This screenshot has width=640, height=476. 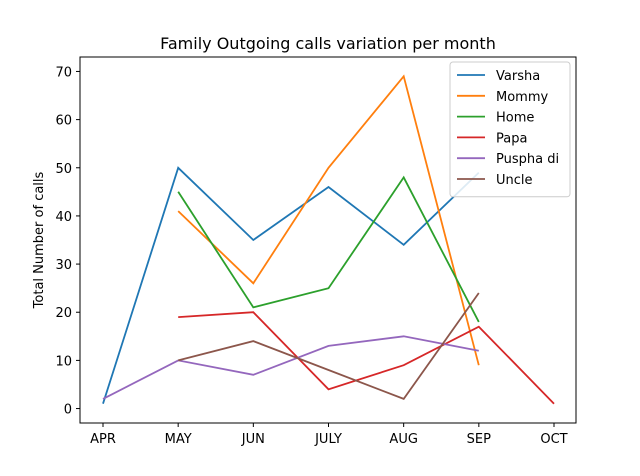 I want to click on legend-label-puspha-di: Puspha di, so click(x=527, y=159).